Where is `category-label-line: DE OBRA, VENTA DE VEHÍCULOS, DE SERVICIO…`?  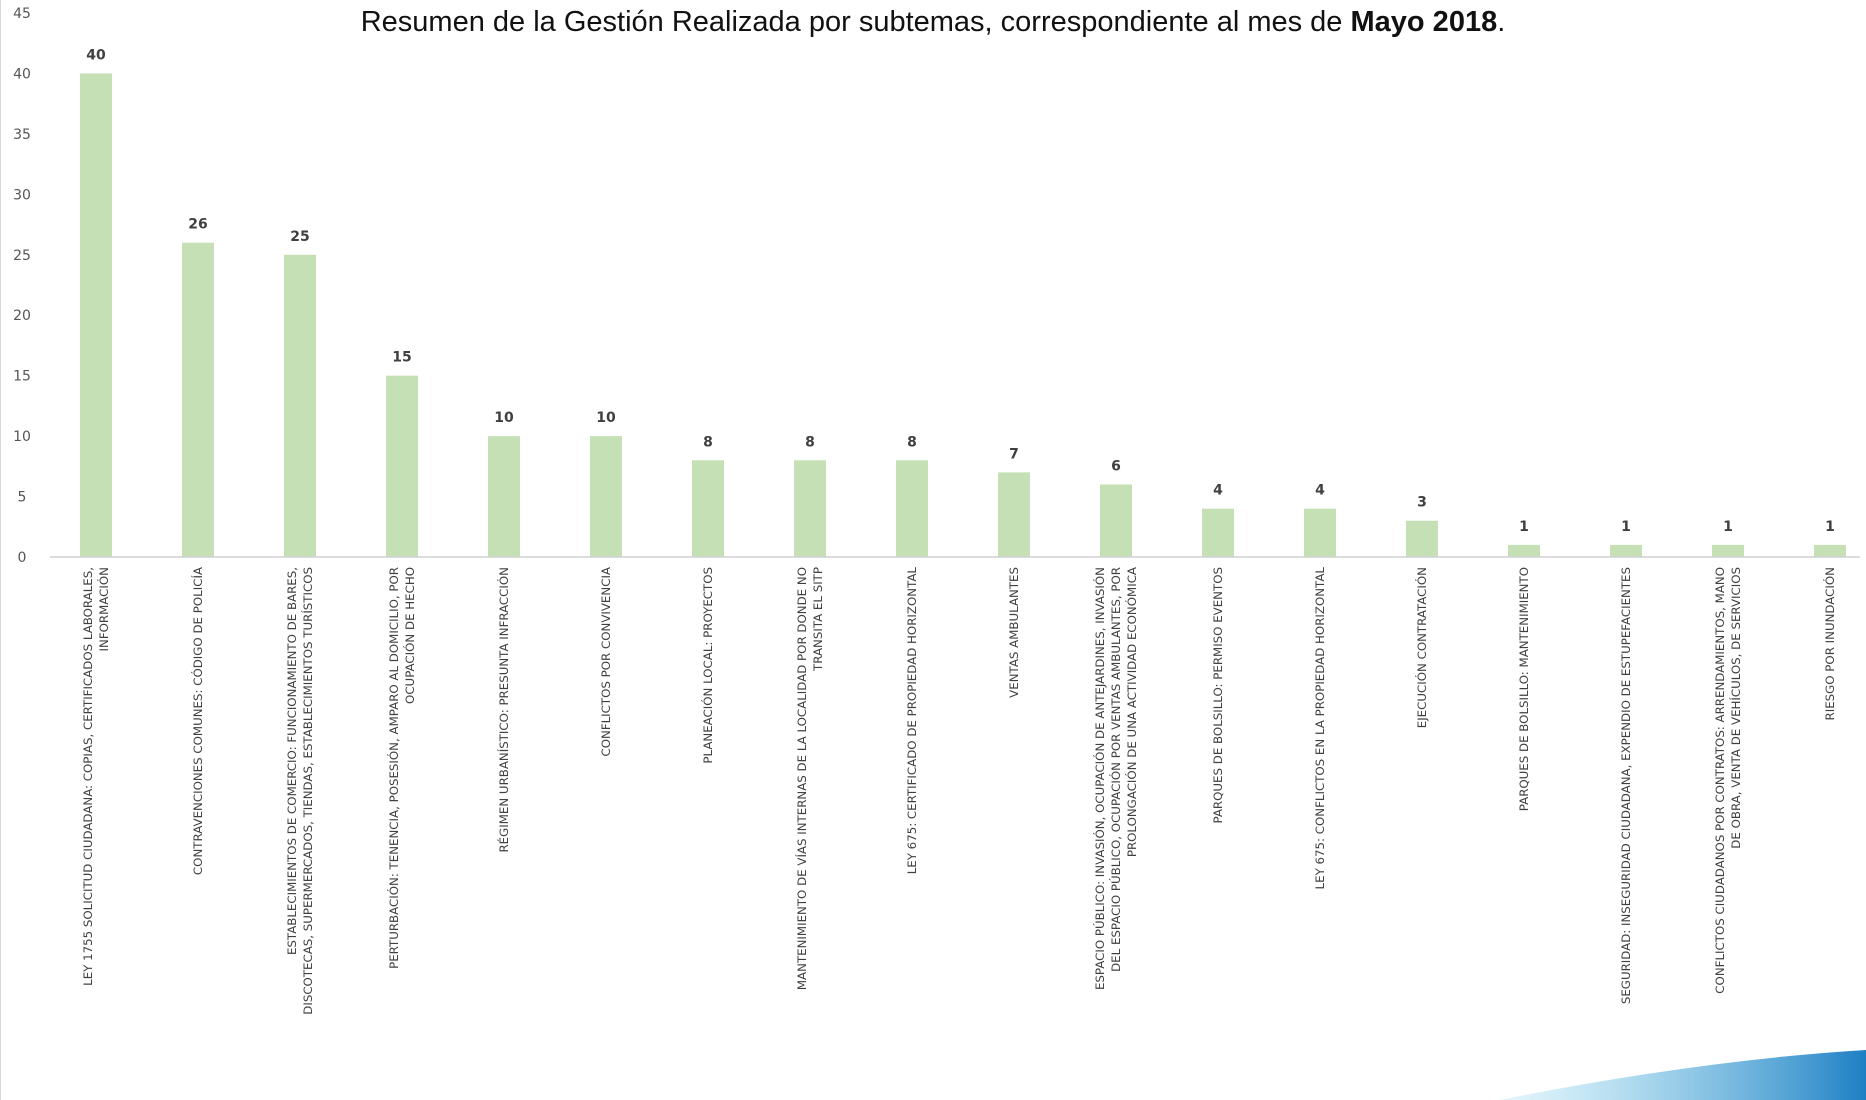 category-label-line: DE OBRA, VENTA DE VEHÍCULOS, DE SERVICIO… is located at coordinates (1735, 708).